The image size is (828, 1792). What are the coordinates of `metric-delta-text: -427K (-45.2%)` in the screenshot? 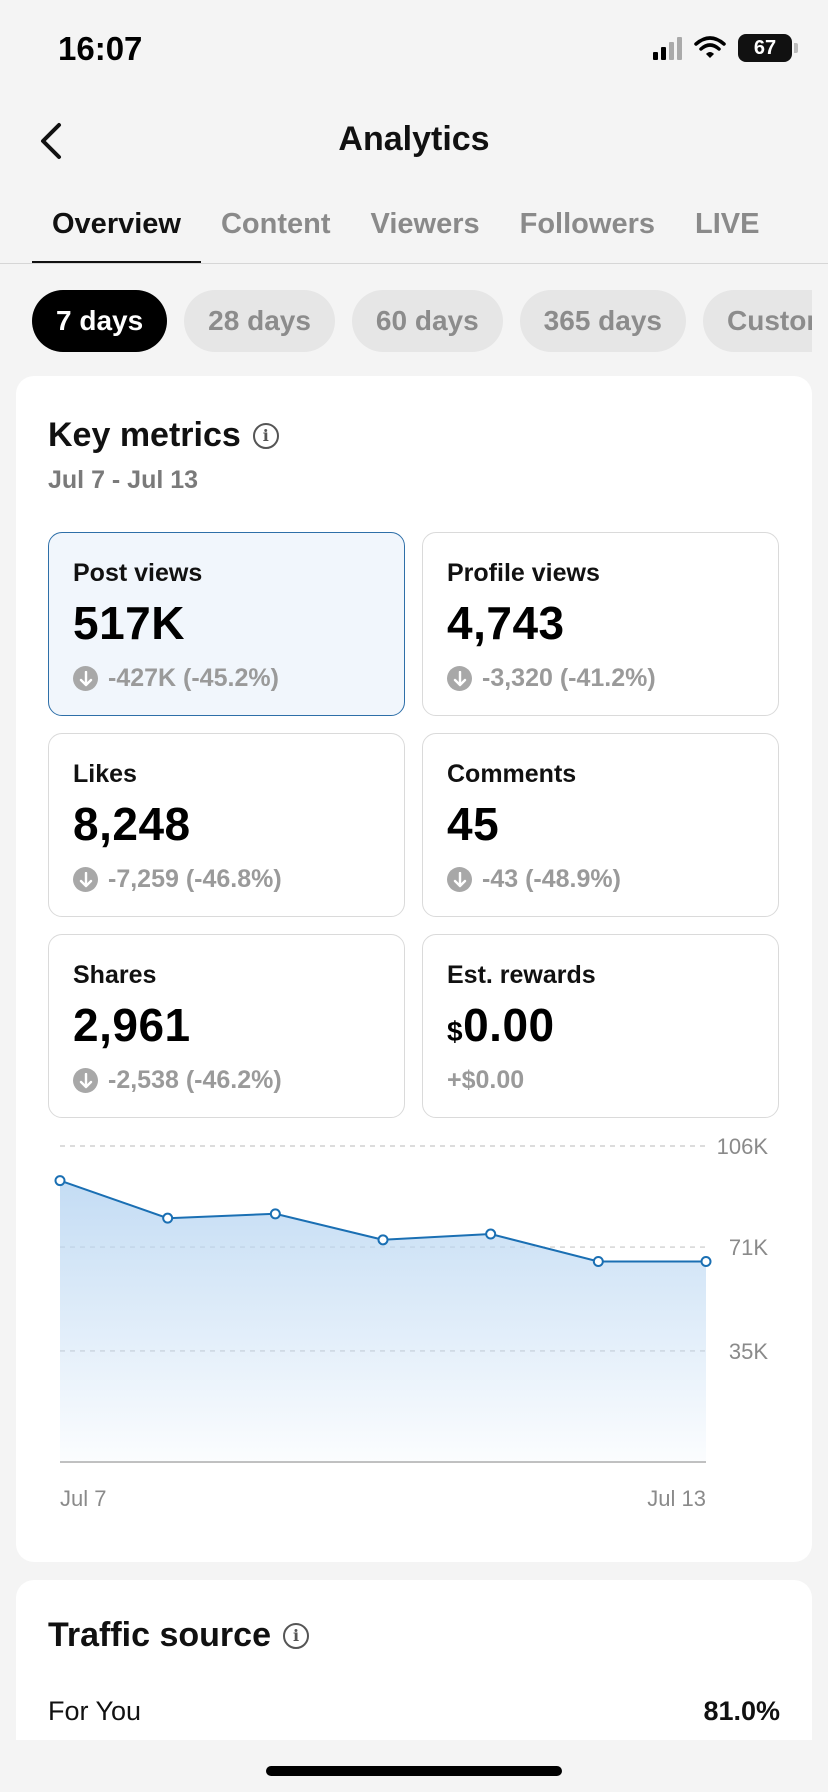 It's located at (193, 678).